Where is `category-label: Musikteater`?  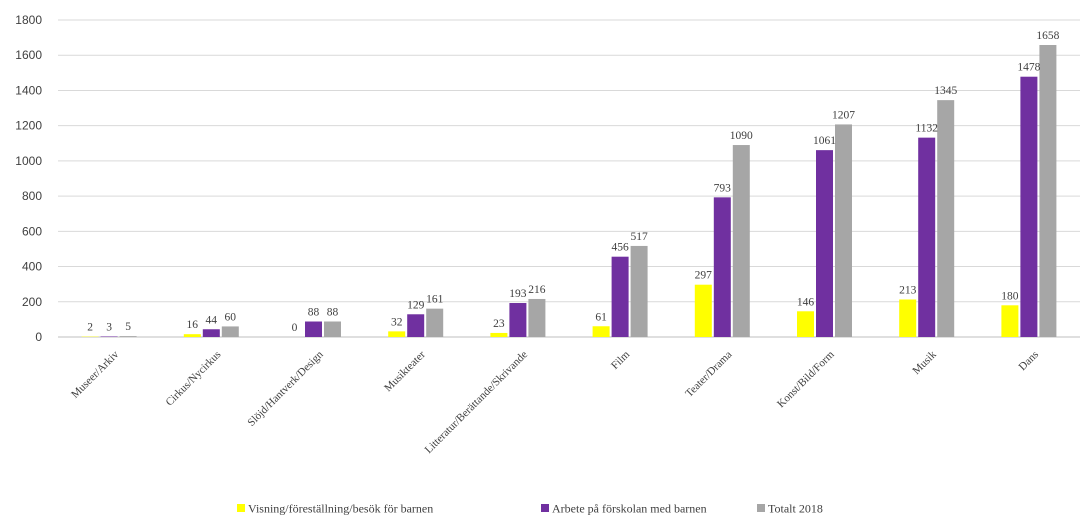
category-label: Musikteater is located at coordinates (405, 371).